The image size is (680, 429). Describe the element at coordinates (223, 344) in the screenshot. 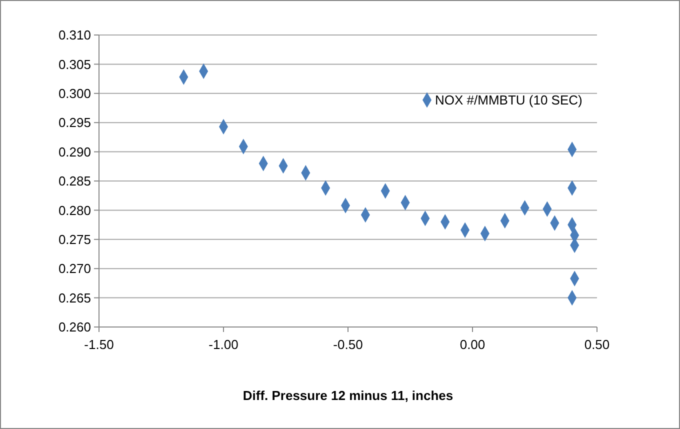

I see `x-tick-label: -1.00` at that location.